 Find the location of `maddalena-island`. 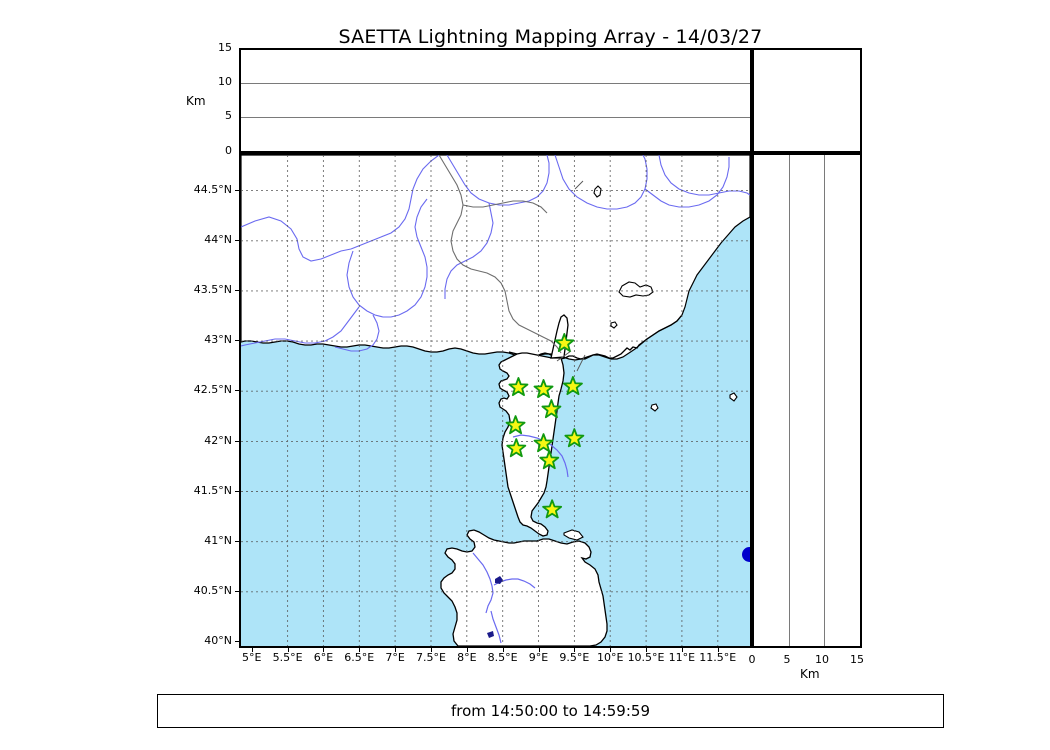

maddalena-island is located at coordinates (573, 535).